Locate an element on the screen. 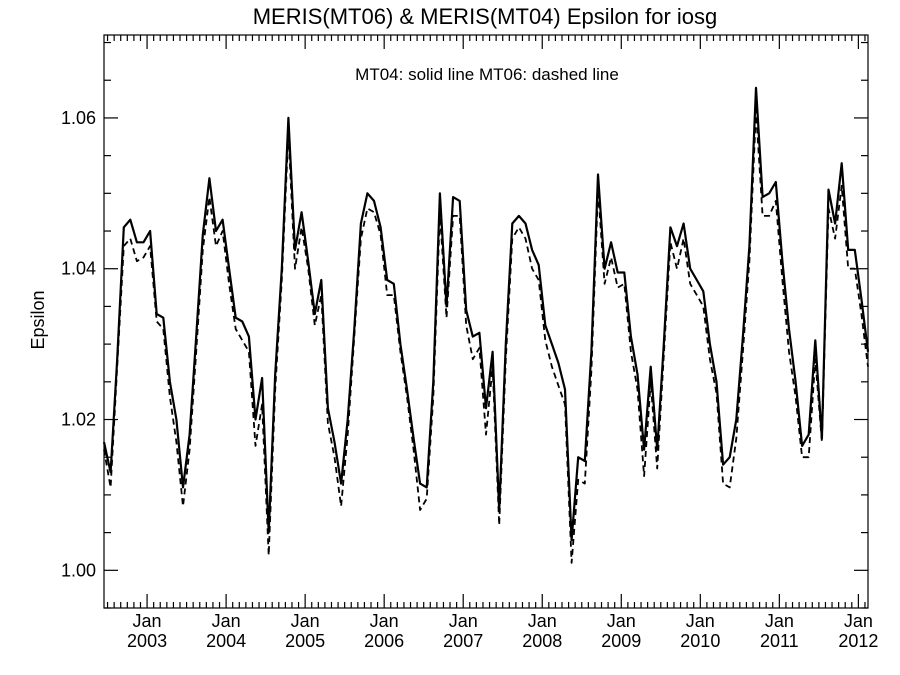 The image size is (900, 675). x-tick-year-label: 2009 is located at coordinates (621, 641).